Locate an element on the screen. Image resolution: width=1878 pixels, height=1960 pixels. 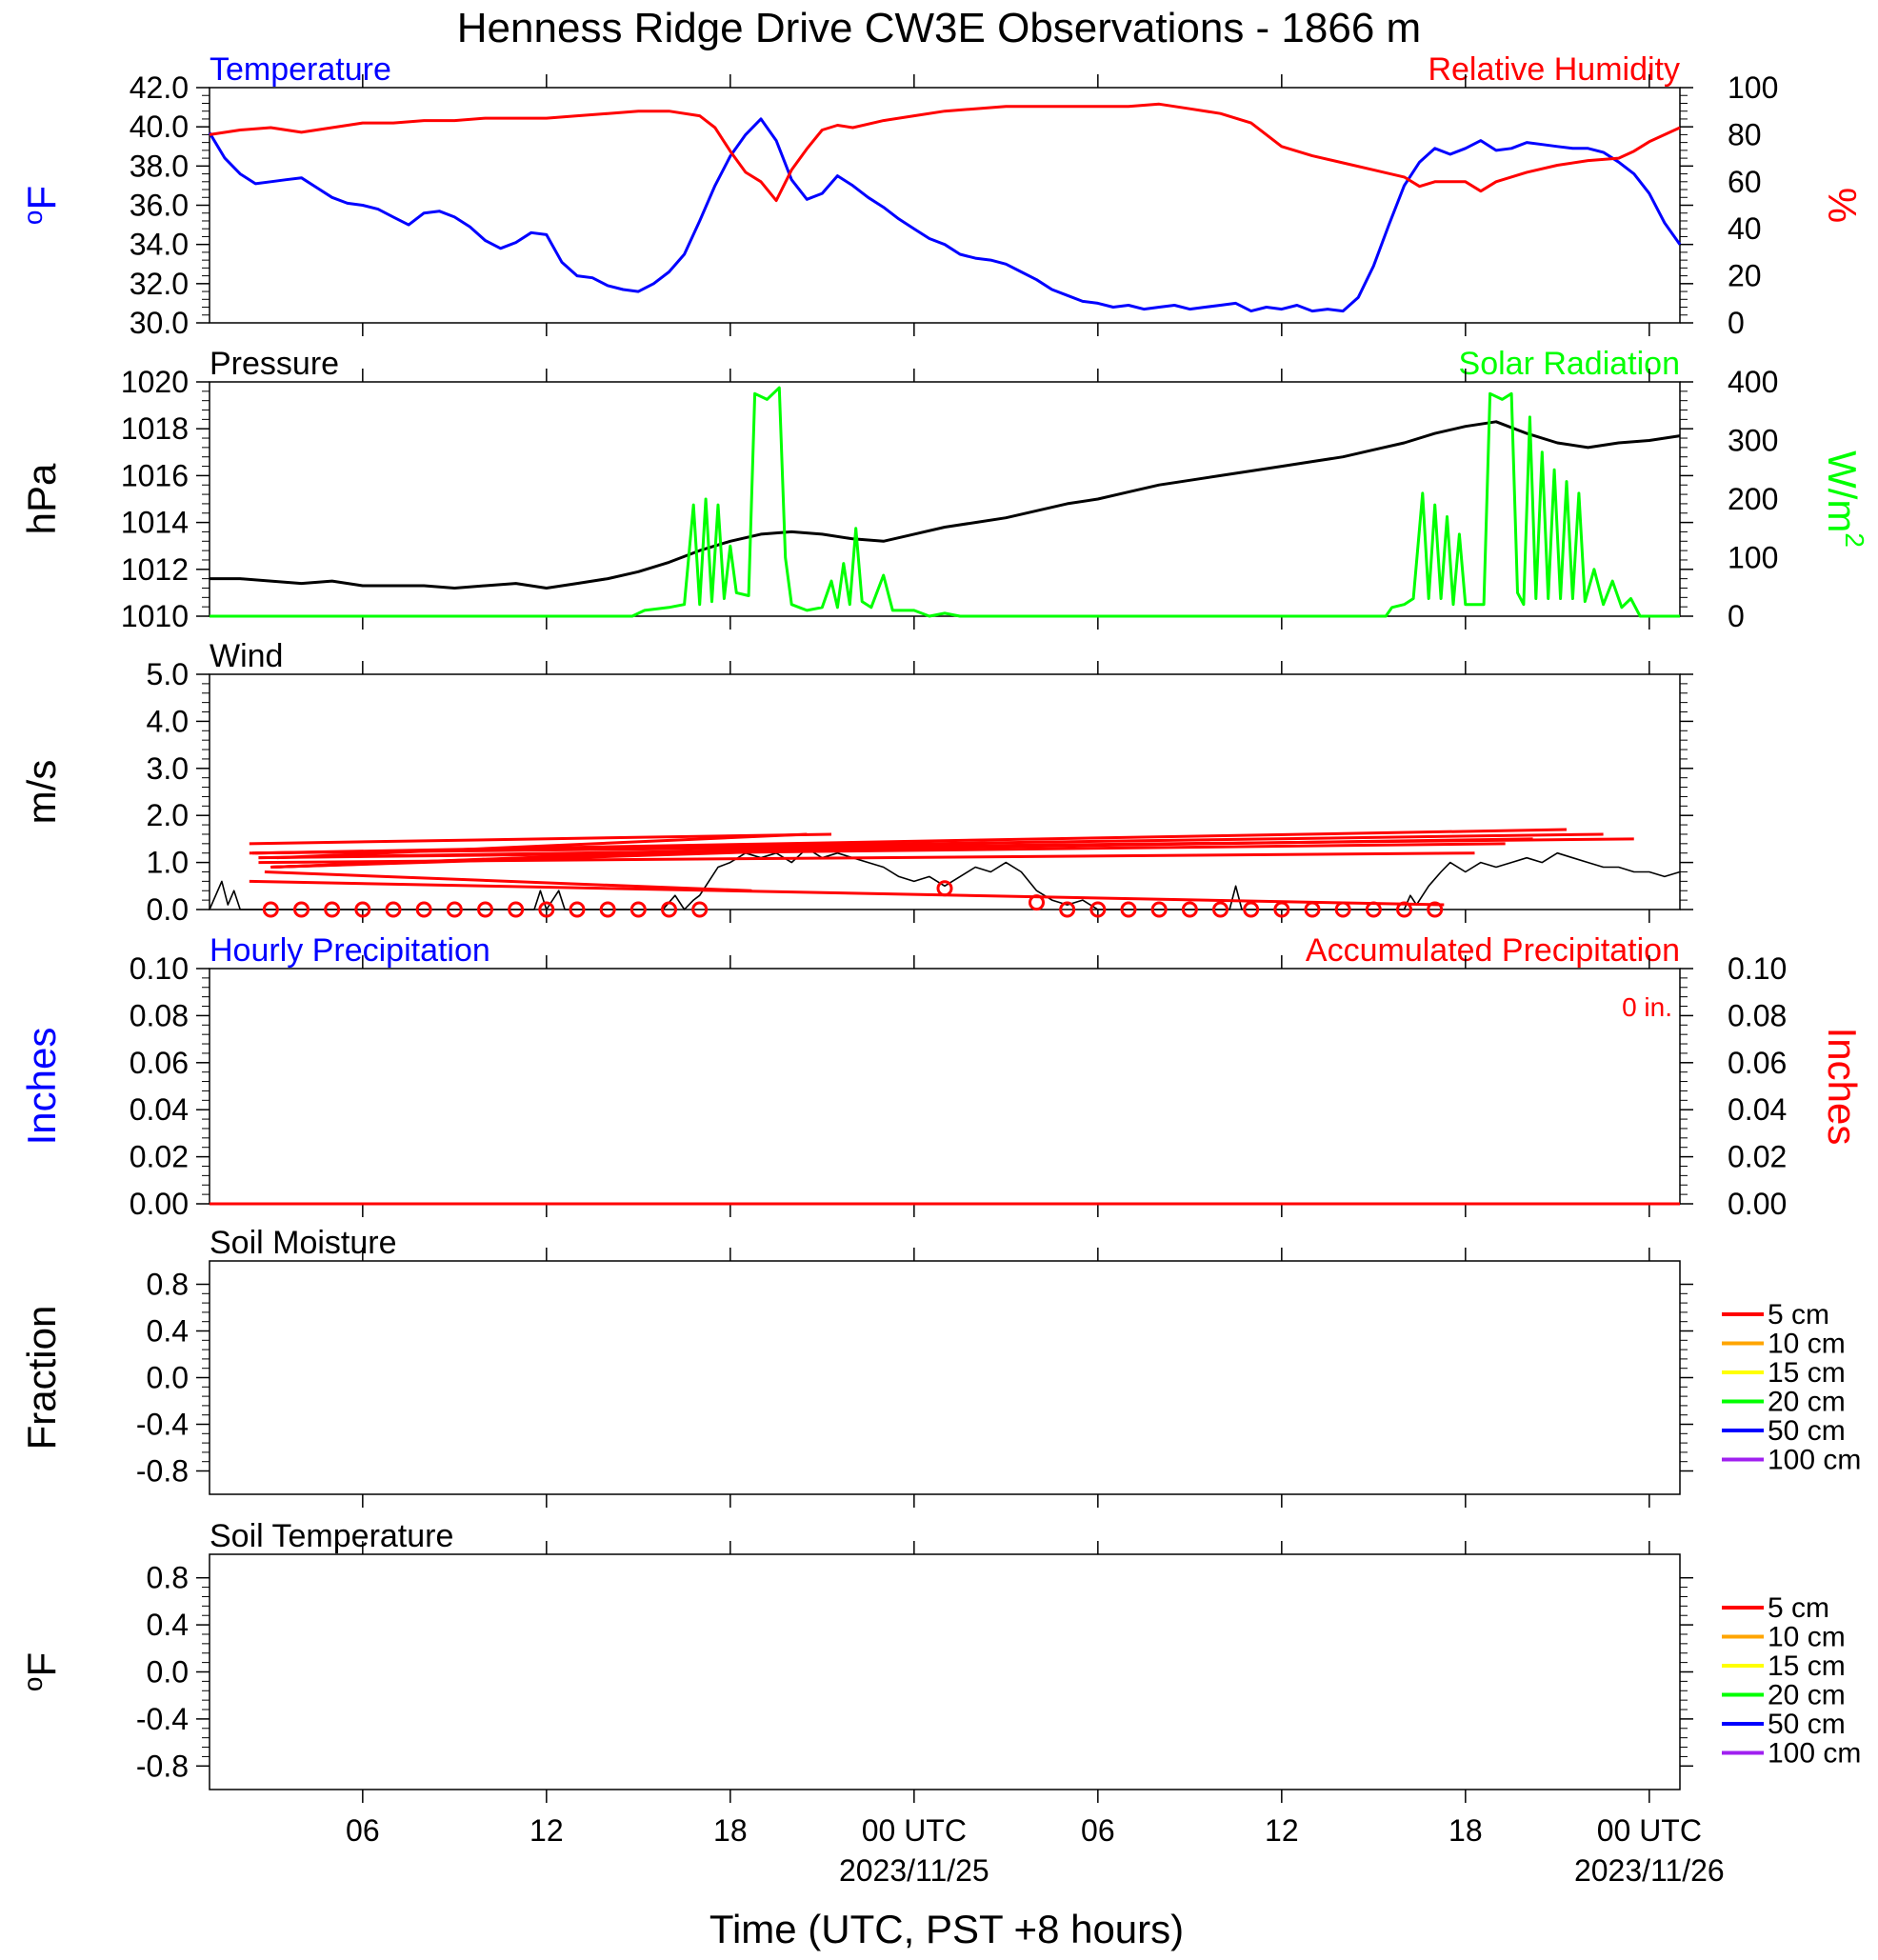
y-left-tick-label: 0.06 is located at coordinates (159, 1063).